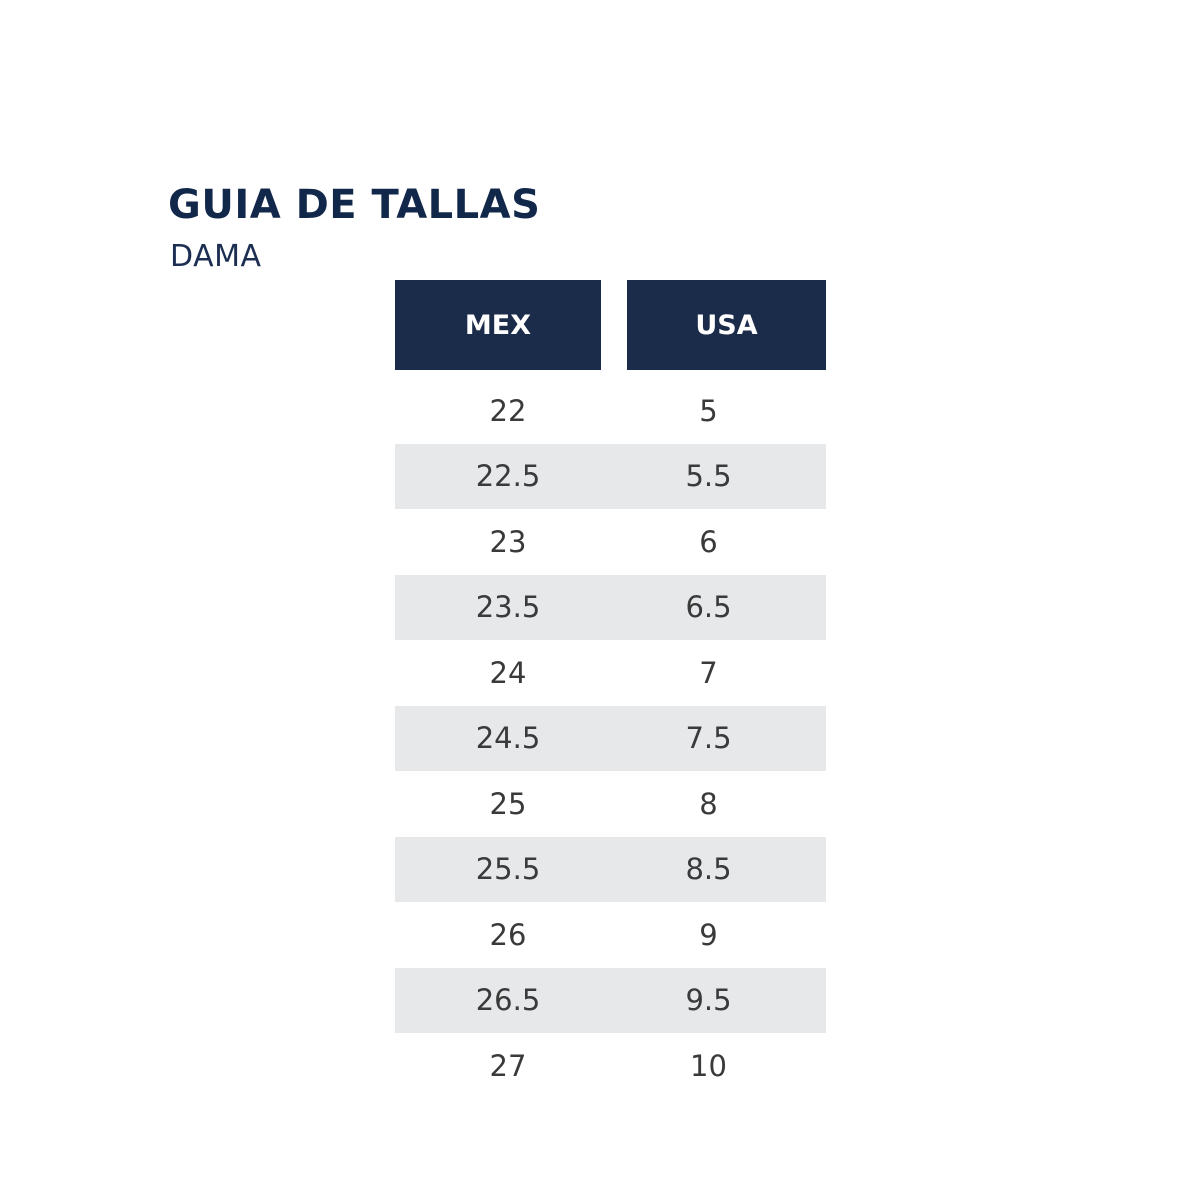  What do you see at coordinates (610, 476) in the screenshot?
I see `table-row: 22.5 5.5` at bounding box center [610, 476].